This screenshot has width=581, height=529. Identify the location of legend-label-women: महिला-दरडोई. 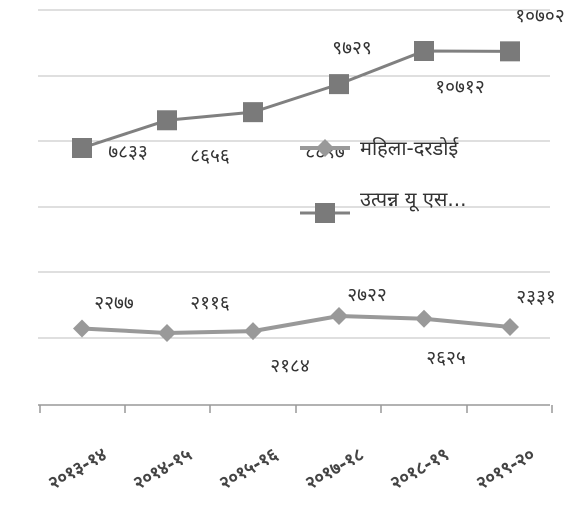
(409, 148).